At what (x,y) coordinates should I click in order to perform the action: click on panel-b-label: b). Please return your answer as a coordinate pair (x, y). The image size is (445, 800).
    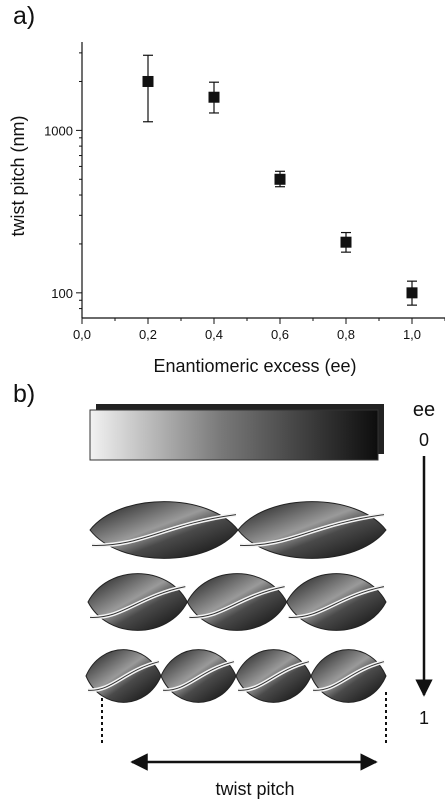
    Looking at the image, I should click on (24, 394).